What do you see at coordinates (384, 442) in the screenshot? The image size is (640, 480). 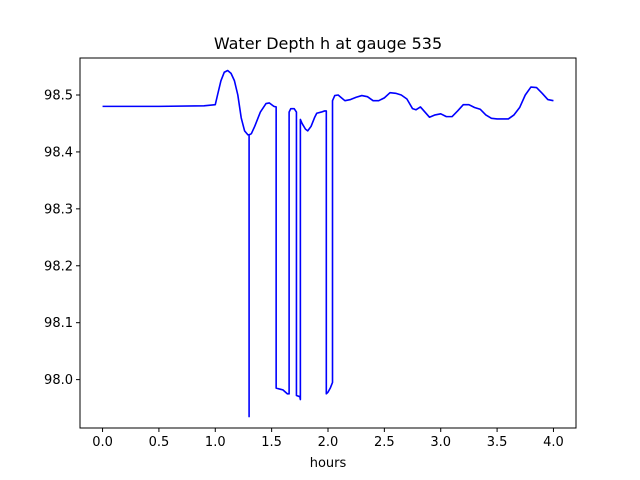 I see `x-tick-label: 2.5` at bounding box center [384, 442].